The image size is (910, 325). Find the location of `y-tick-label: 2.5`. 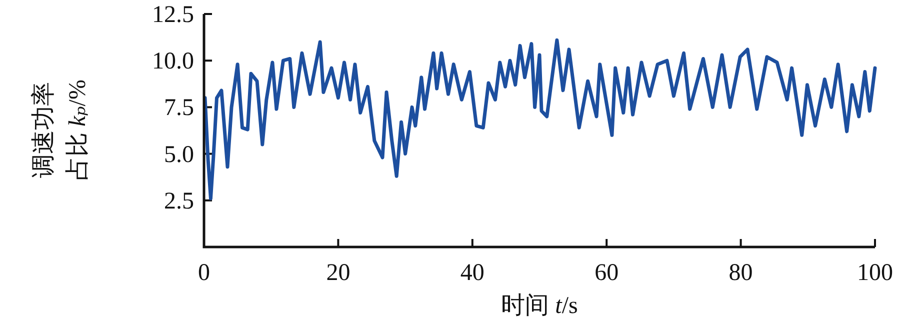

y-tick-label: 2.5 is located at coordinates (179, 201).